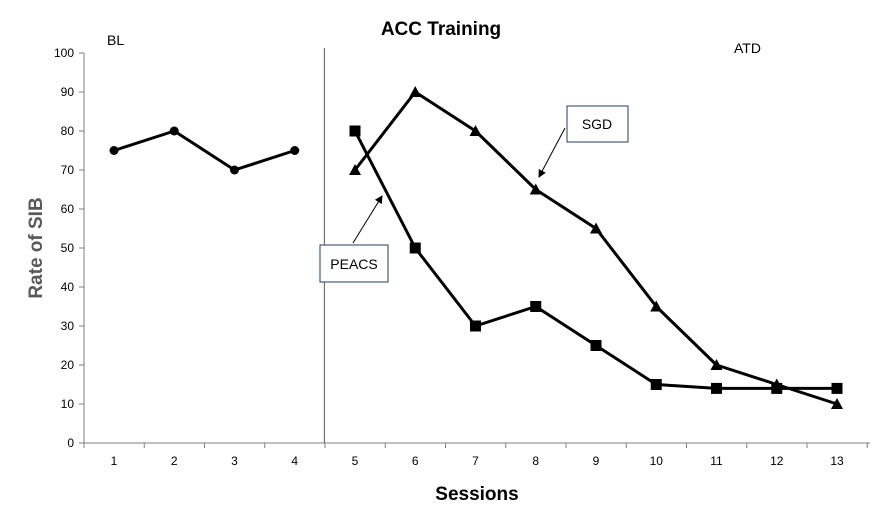 This screenshot has width=884, height=530. What do you see at coordinates (475, 461) in the screenshot?
I see `x-tick-label: 7` at bounding box center [475, 461].